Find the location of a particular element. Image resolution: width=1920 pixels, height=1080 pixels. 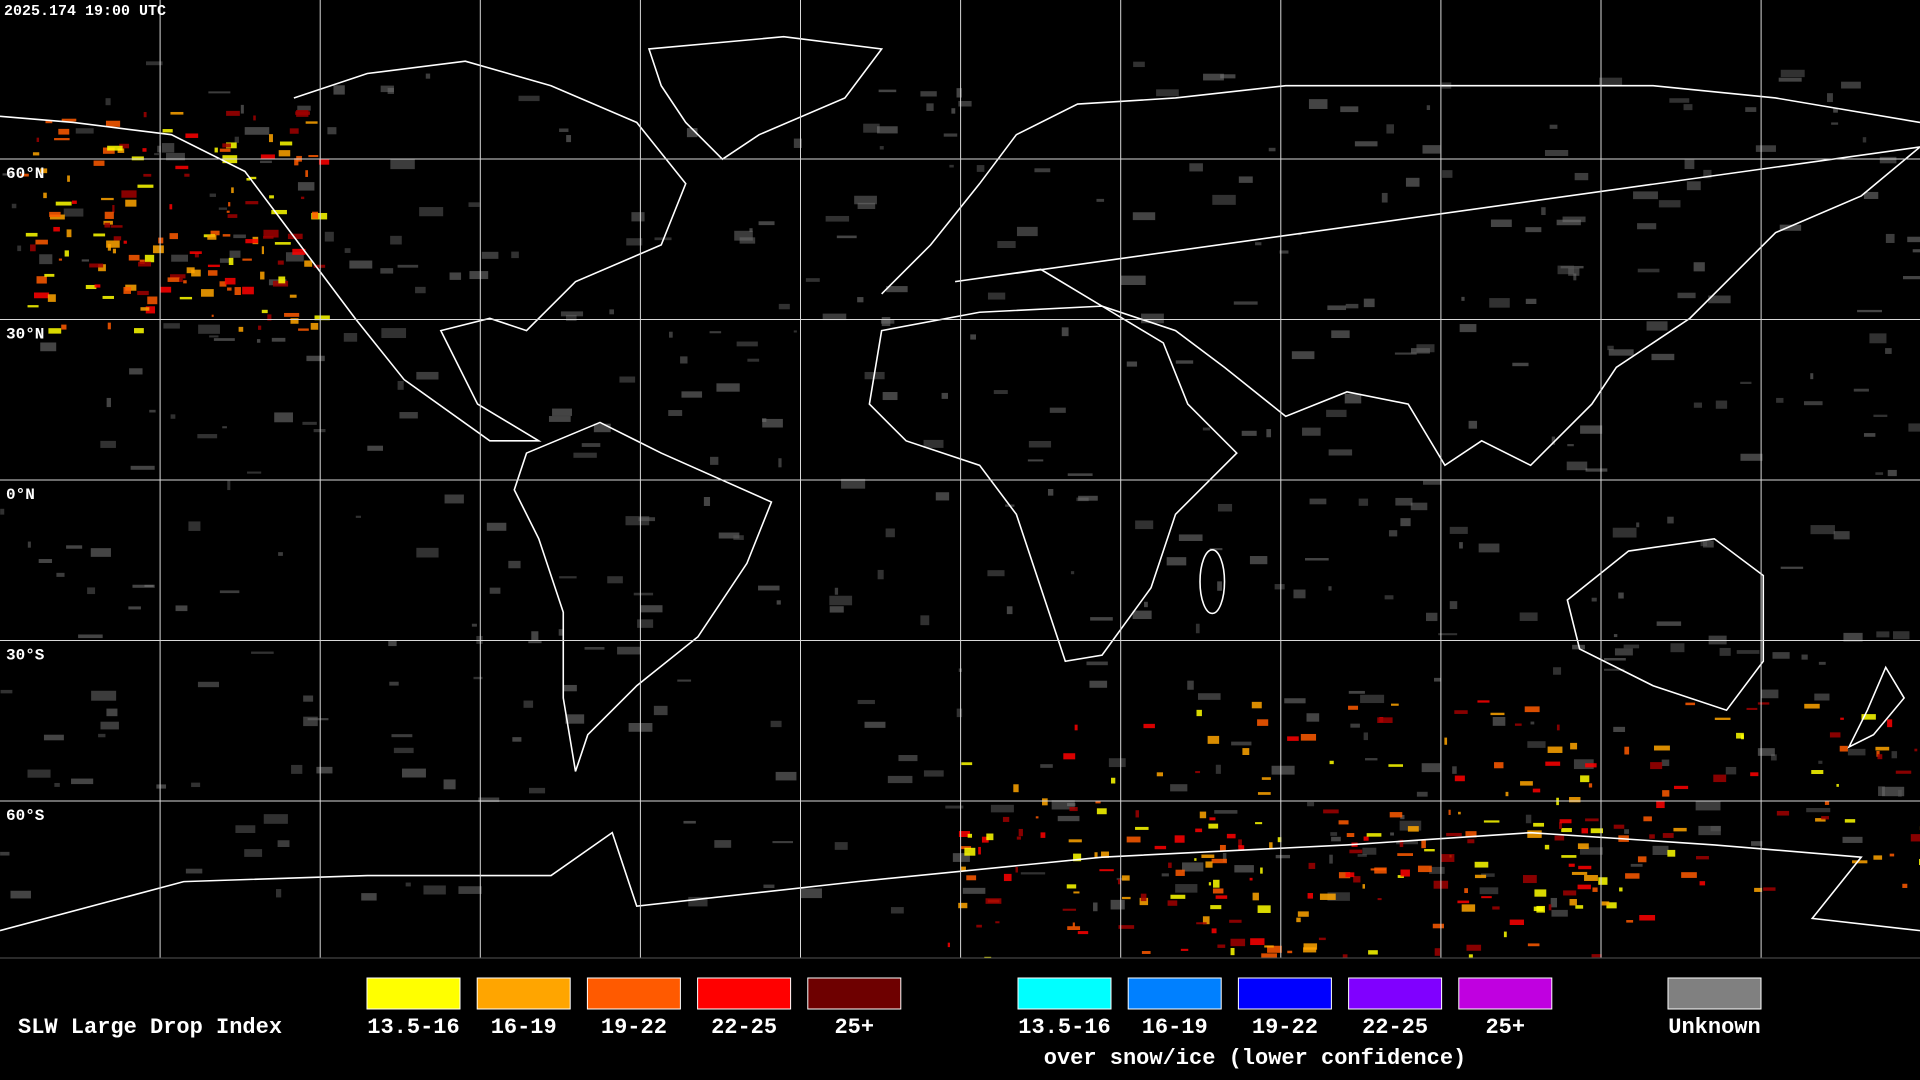

antarctica is located at coordinates (960, 881).